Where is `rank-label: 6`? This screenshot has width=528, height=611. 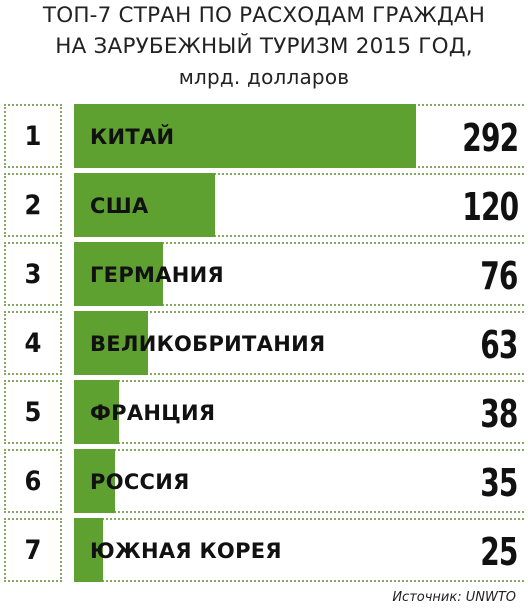
rank-label: 6 is located at coordinates (33, 481).